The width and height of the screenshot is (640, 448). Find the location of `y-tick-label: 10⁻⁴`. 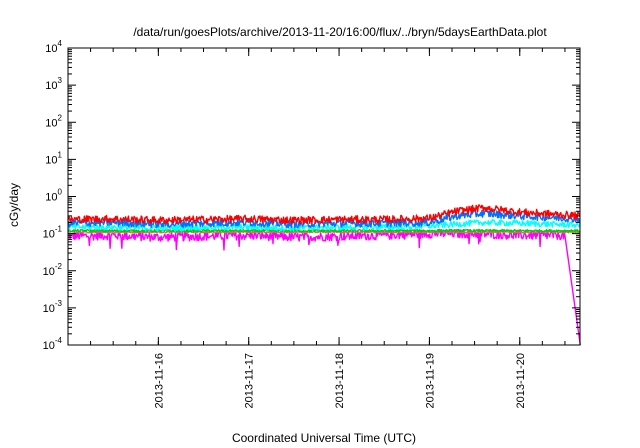

y-tick-label: 10⁻⁴ is located at coordinates (53, 344).